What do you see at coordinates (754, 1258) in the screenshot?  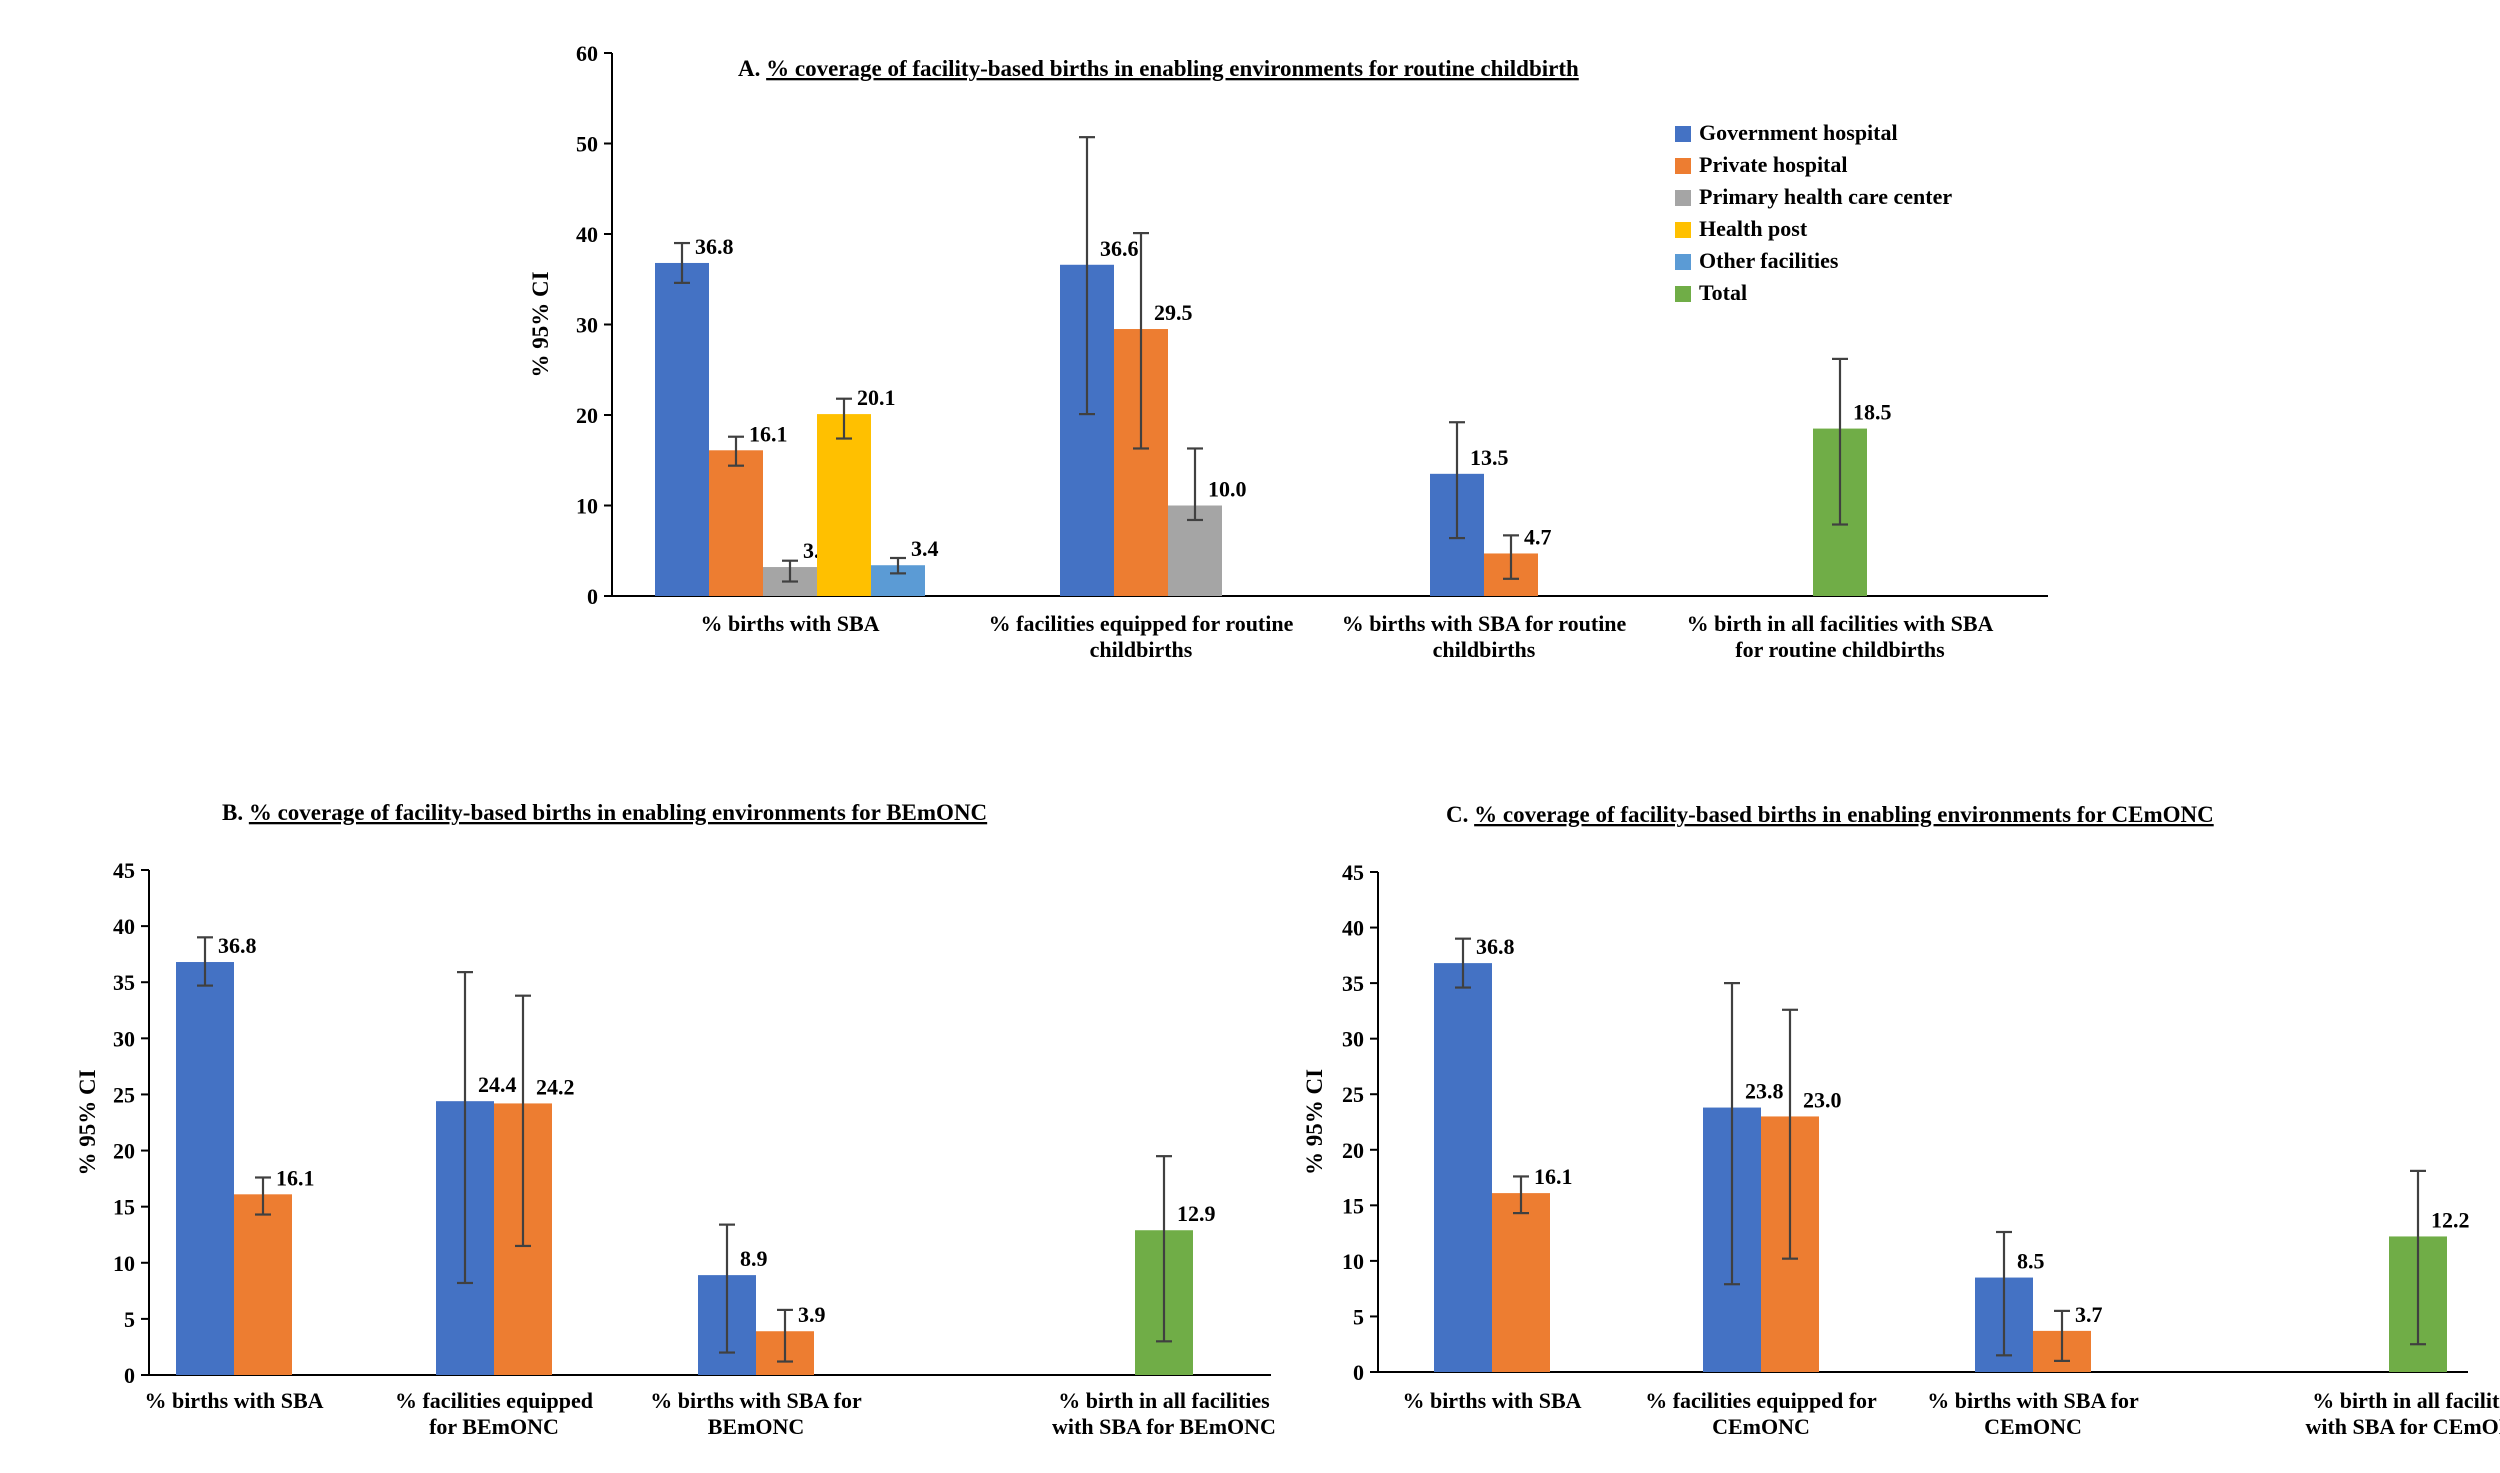 I see `data-label: 8.9` at bounding box center [754, 1258].